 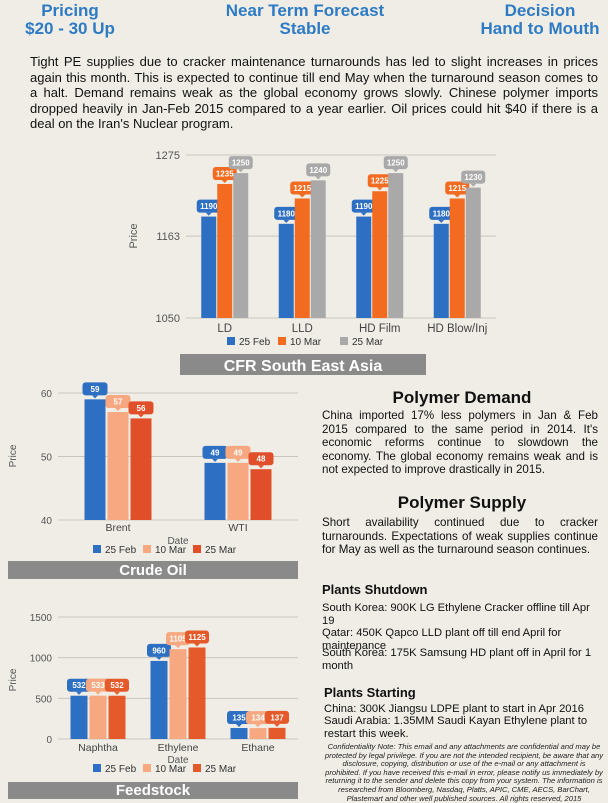 I want to click on data-label: 1125, so click(x=197, y=638).